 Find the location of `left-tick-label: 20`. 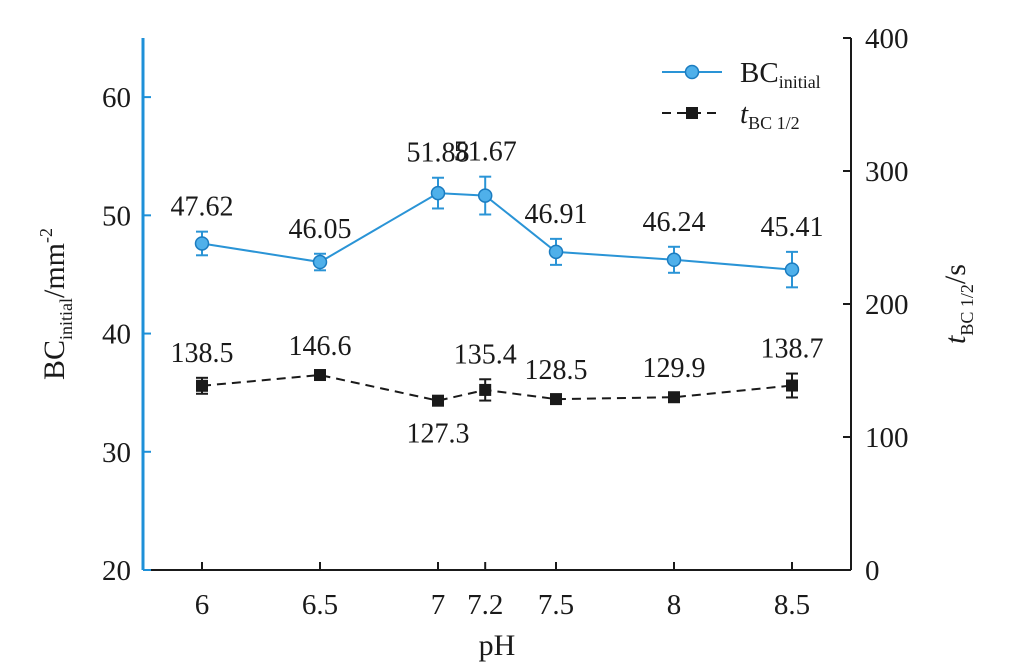

left-tick-label: 20 is located at coordinates (116, 571).